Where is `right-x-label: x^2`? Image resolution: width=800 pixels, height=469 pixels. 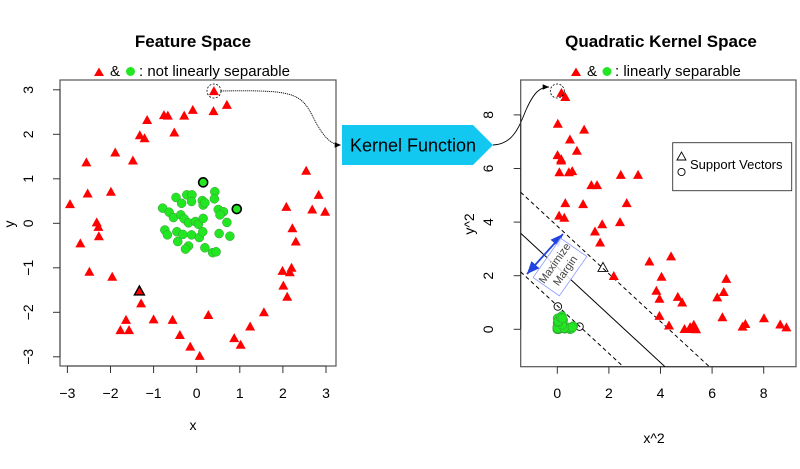 right-x-label: x^2 is located at coordinates (654, 438).